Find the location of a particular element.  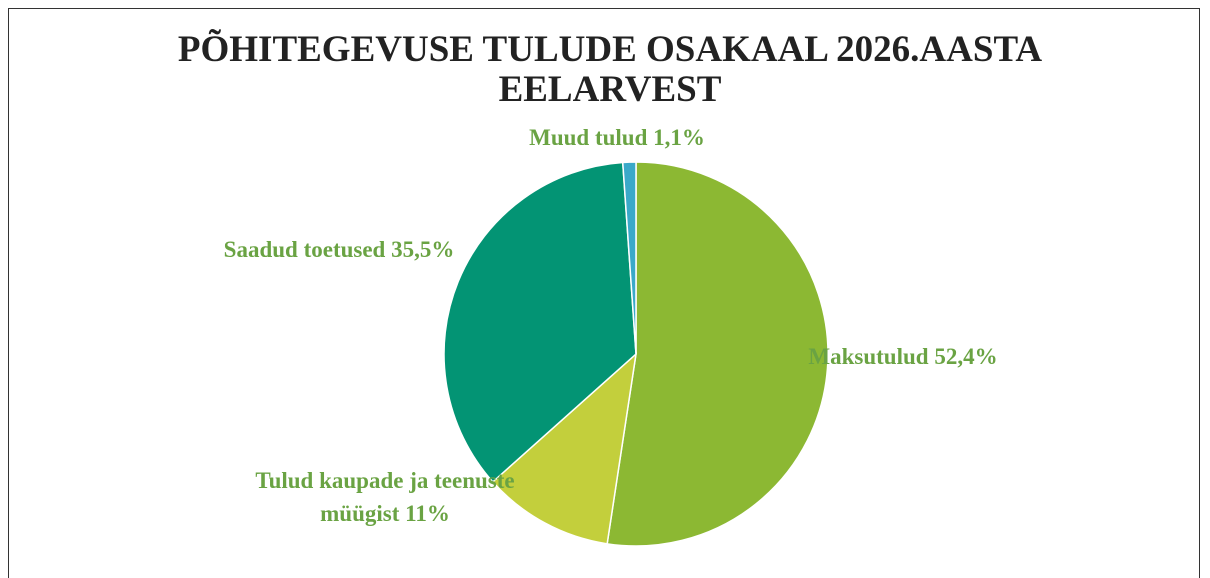

category-label: Muud tulud is located at coordinates (588, 137).